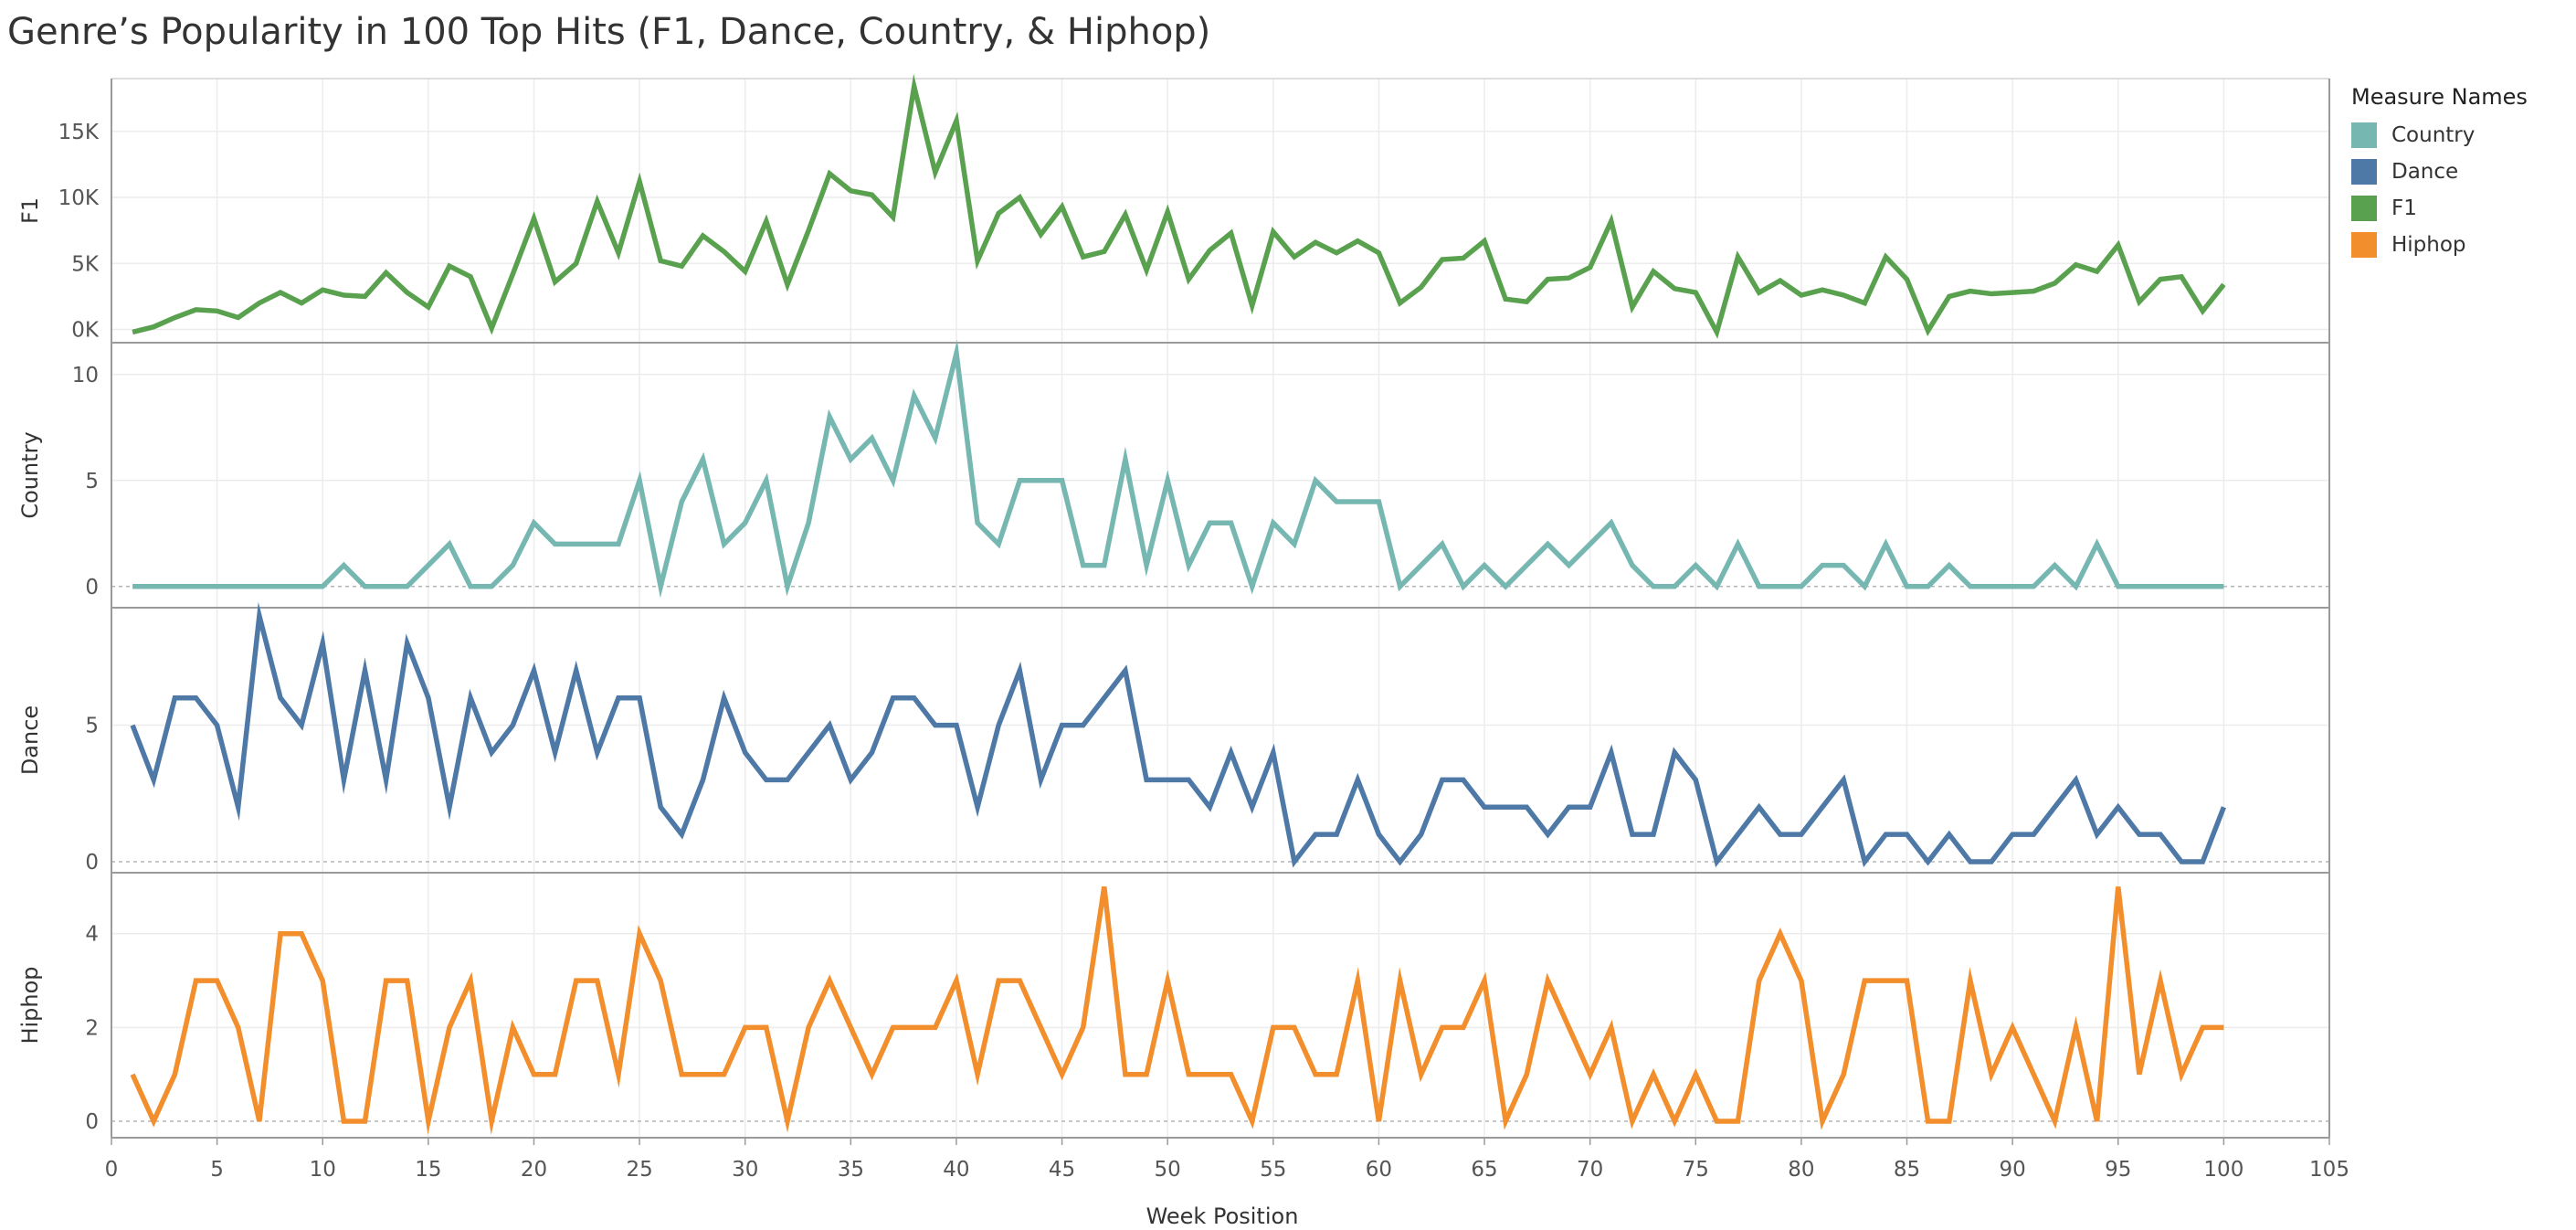 The height and width of the screenshot is (1230, 2576). What do you see at coordinates (2329, 1170) in the screenshot?
I see `x-tick-label: 105` at bounding box center [2329, 1170].